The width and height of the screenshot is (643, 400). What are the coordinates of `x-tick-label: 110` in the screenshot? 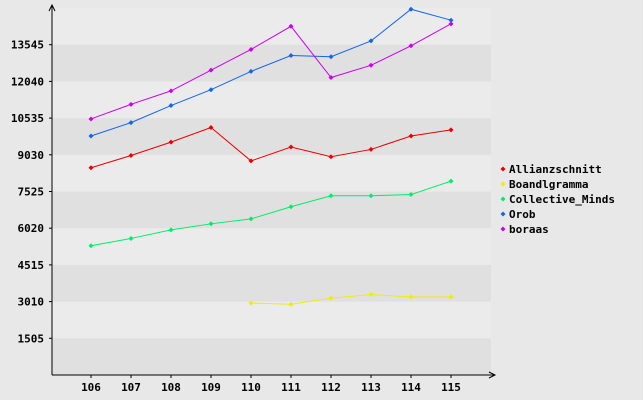 It's located at (251, 387).